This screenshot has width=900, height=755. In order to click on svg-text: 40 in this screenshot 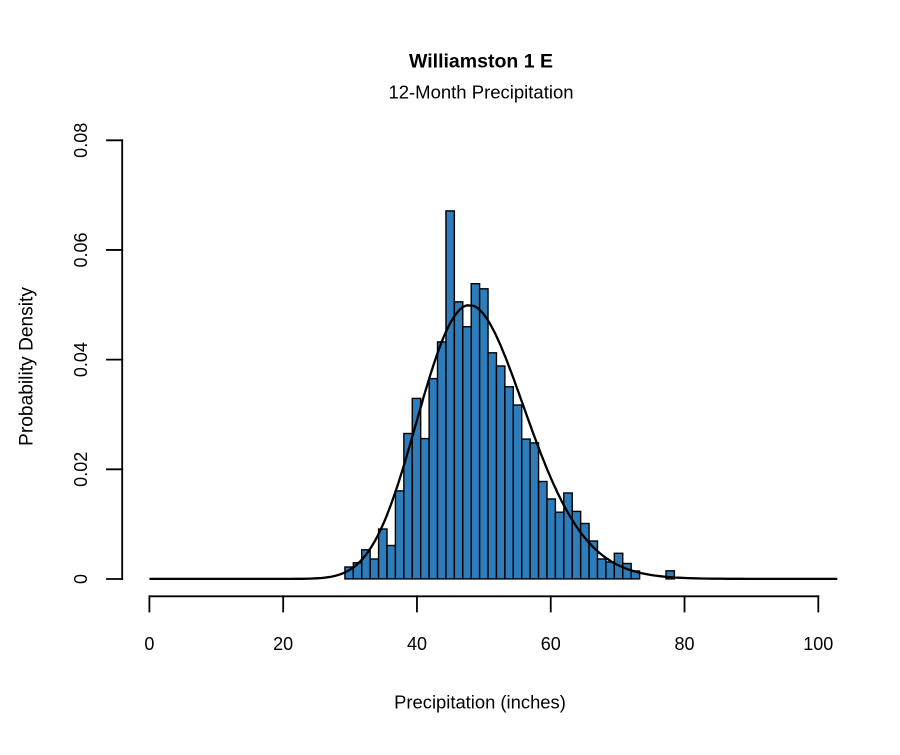, I will do `click(417, 644)`.